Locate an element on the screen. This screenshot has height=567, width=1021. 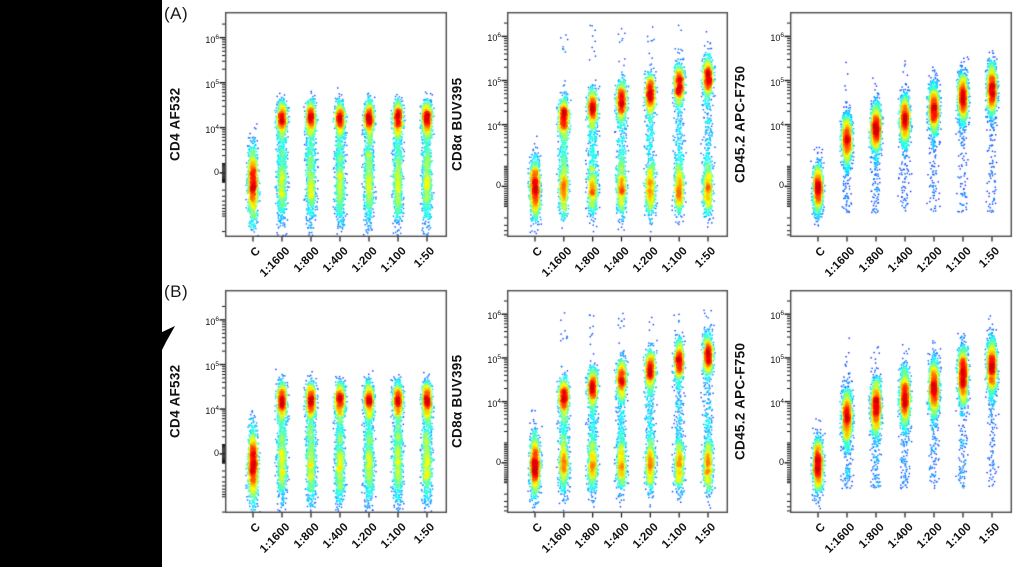
panel-b-label: (B) is located at coordinates (176, 291).